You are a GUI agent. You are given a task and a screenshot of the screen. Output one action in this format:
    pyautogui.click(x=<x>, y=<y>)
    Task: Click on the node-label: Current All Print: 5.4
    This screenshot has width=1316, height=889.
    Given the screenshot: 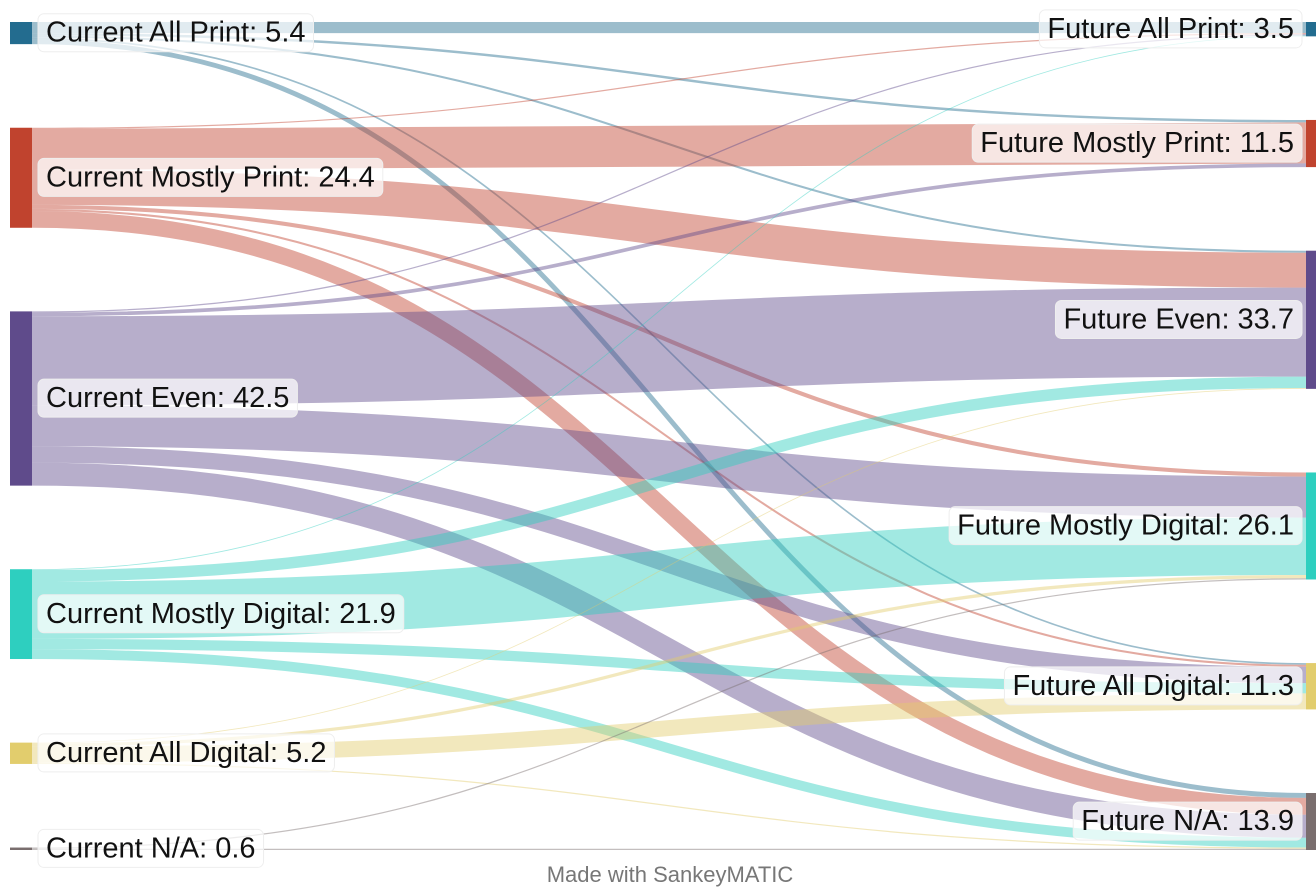 What is the action you would take?
    pyautogui.click(x=176, y=33)
    